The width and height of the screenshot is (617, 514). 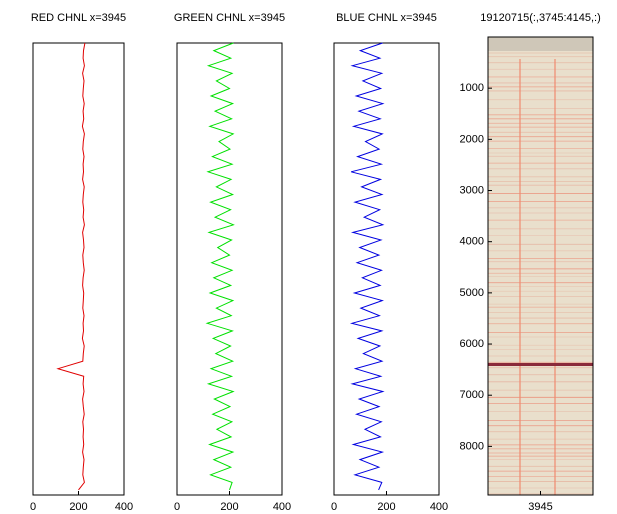 What do you see at coordinates (540, 507) in the screenshot?
I see `x-tick-label: 3945` at bounding box center [540, 507].